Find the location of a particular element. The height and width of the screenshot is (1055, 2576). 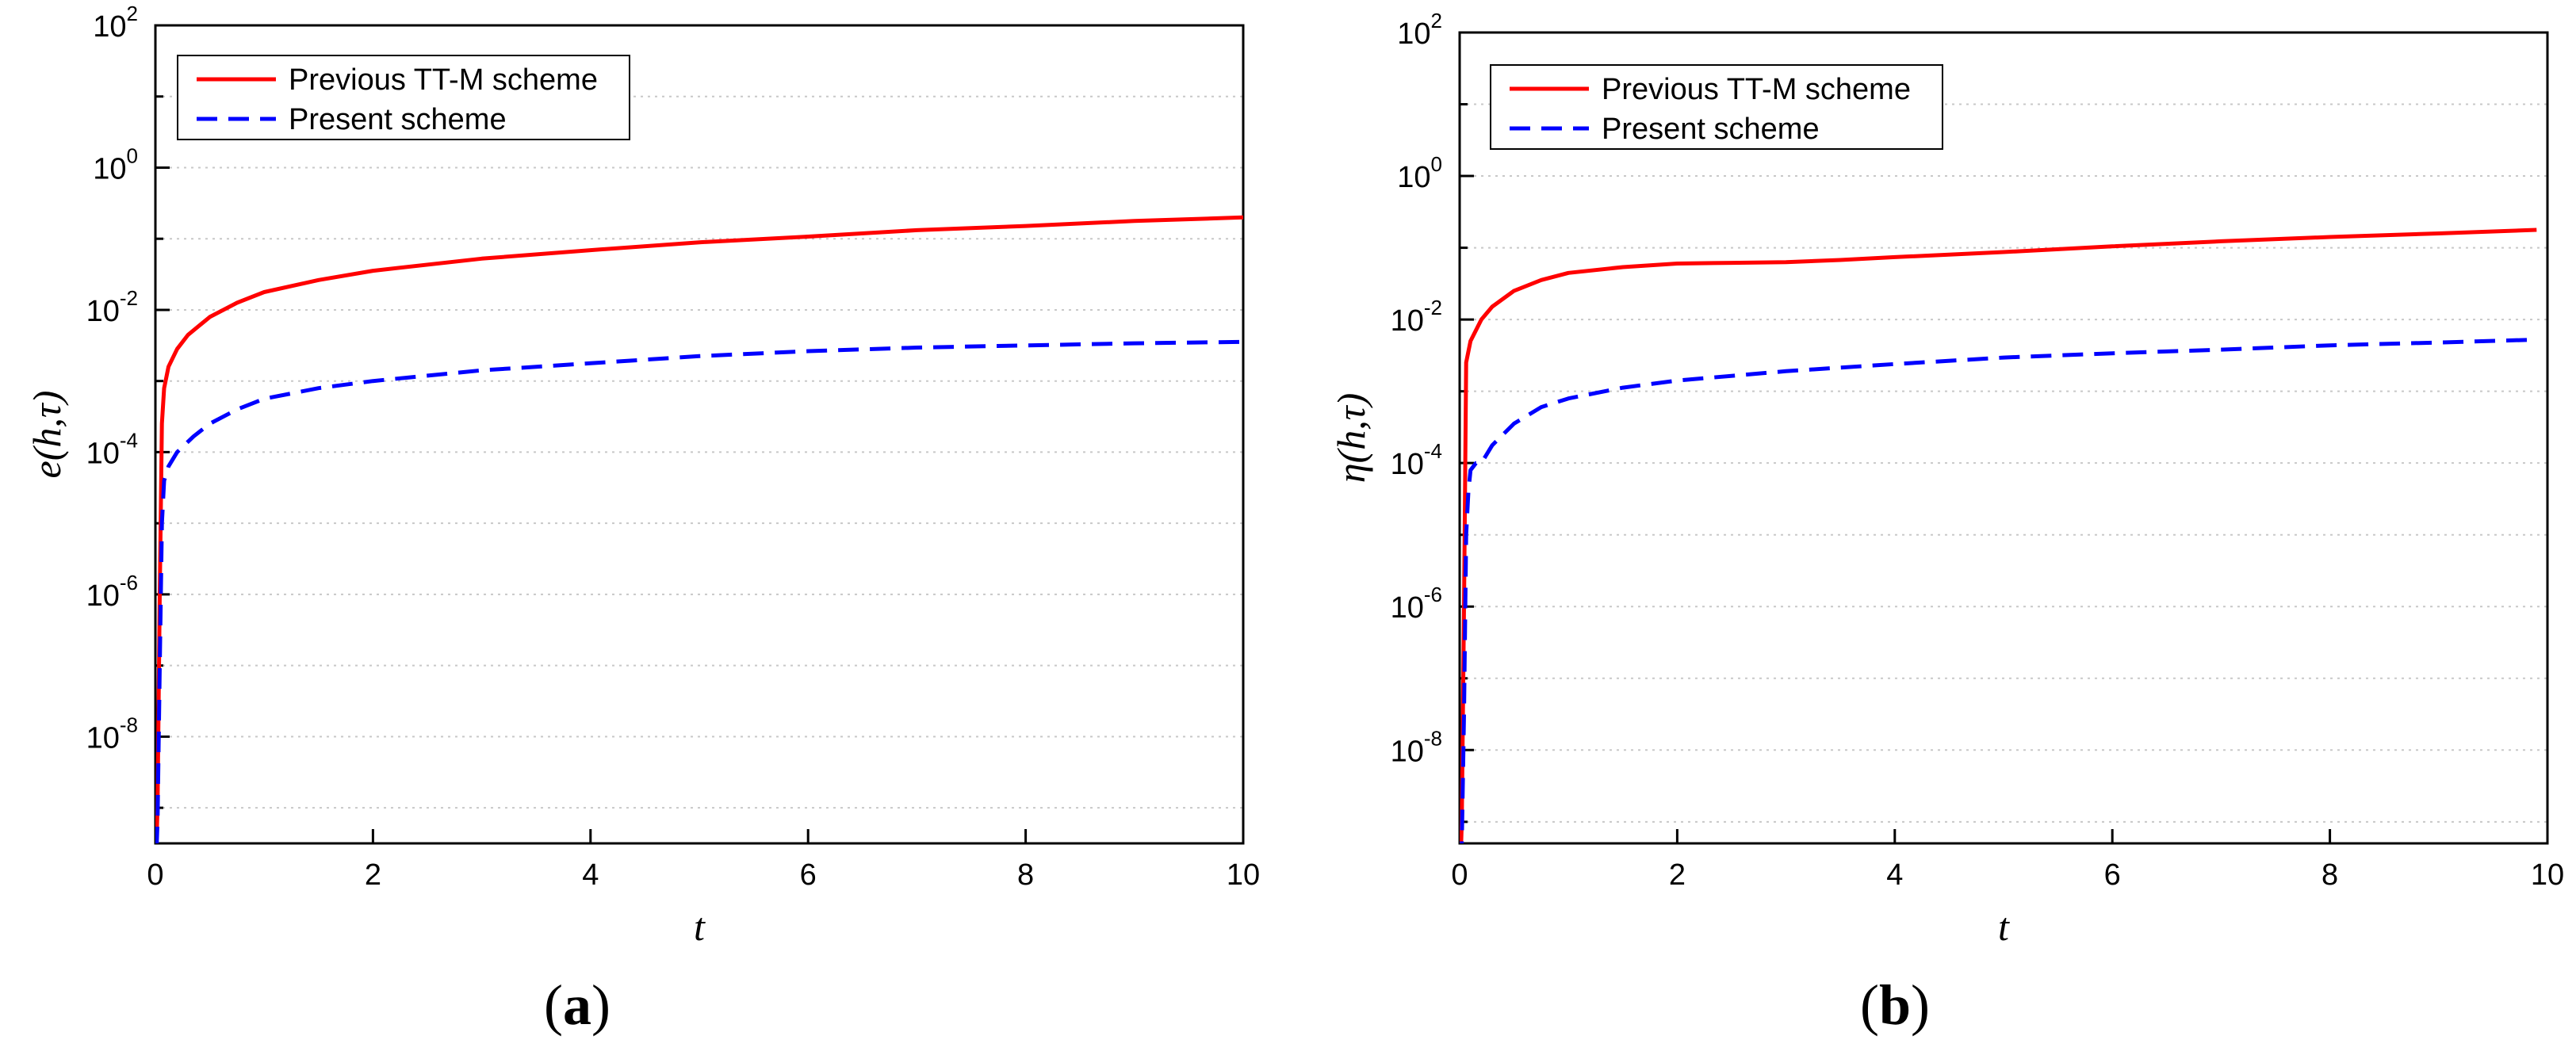

y-axis-title: e(h,τ) is located at coordinates (47, 435).